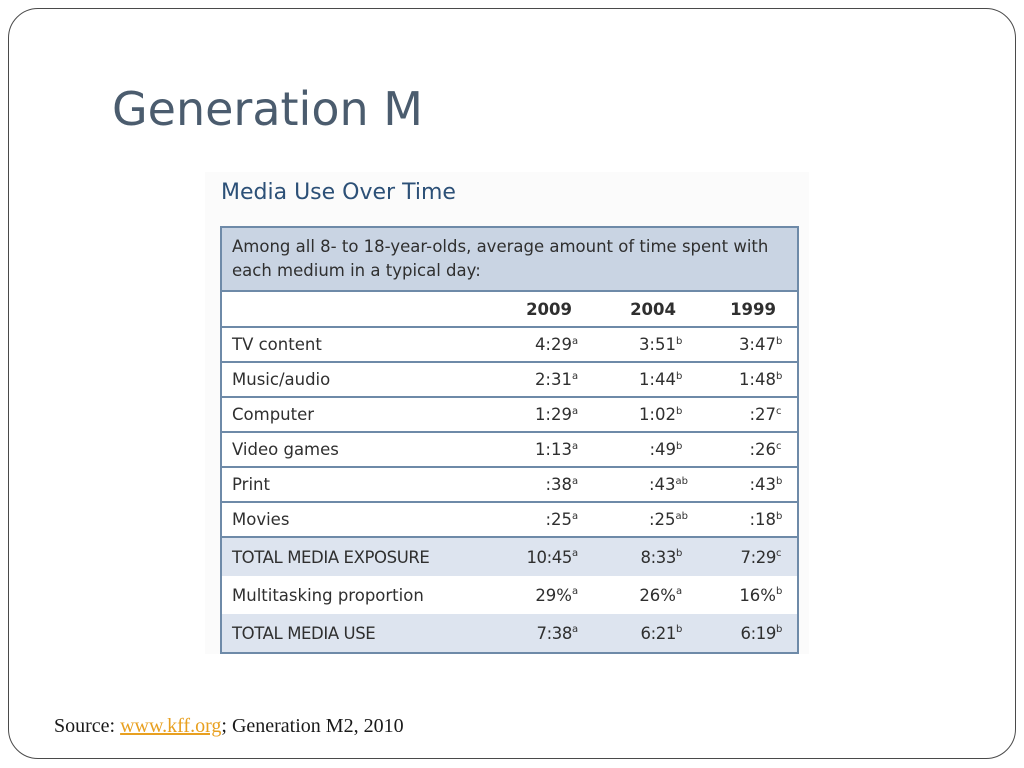 The width and height of the screenshot is (1024, 768). I want to click on cell-value: :38, so click(558, 484).